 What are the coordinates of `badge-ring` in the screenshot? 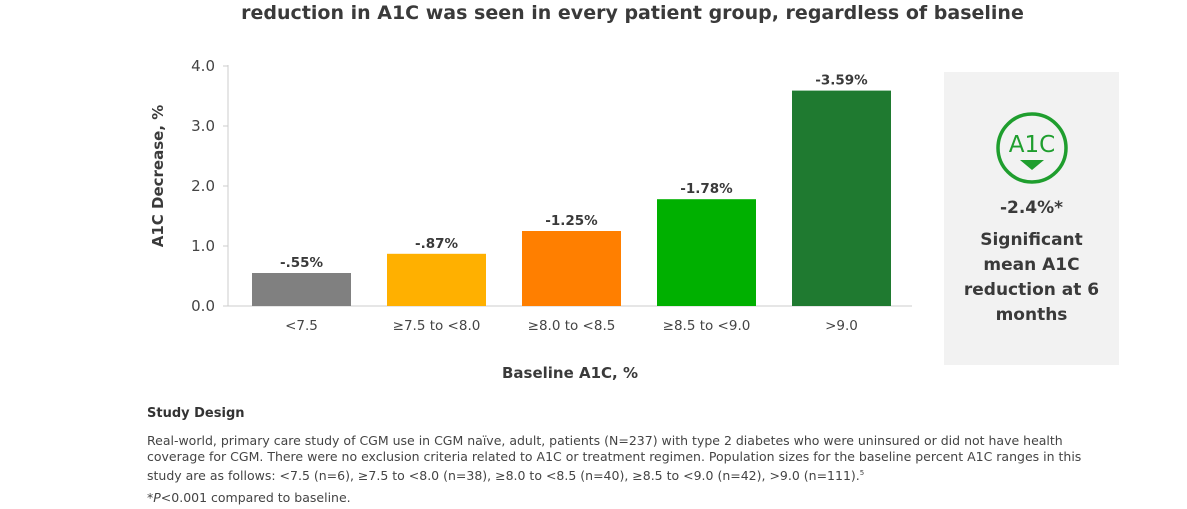 It's located at (1032, 148).